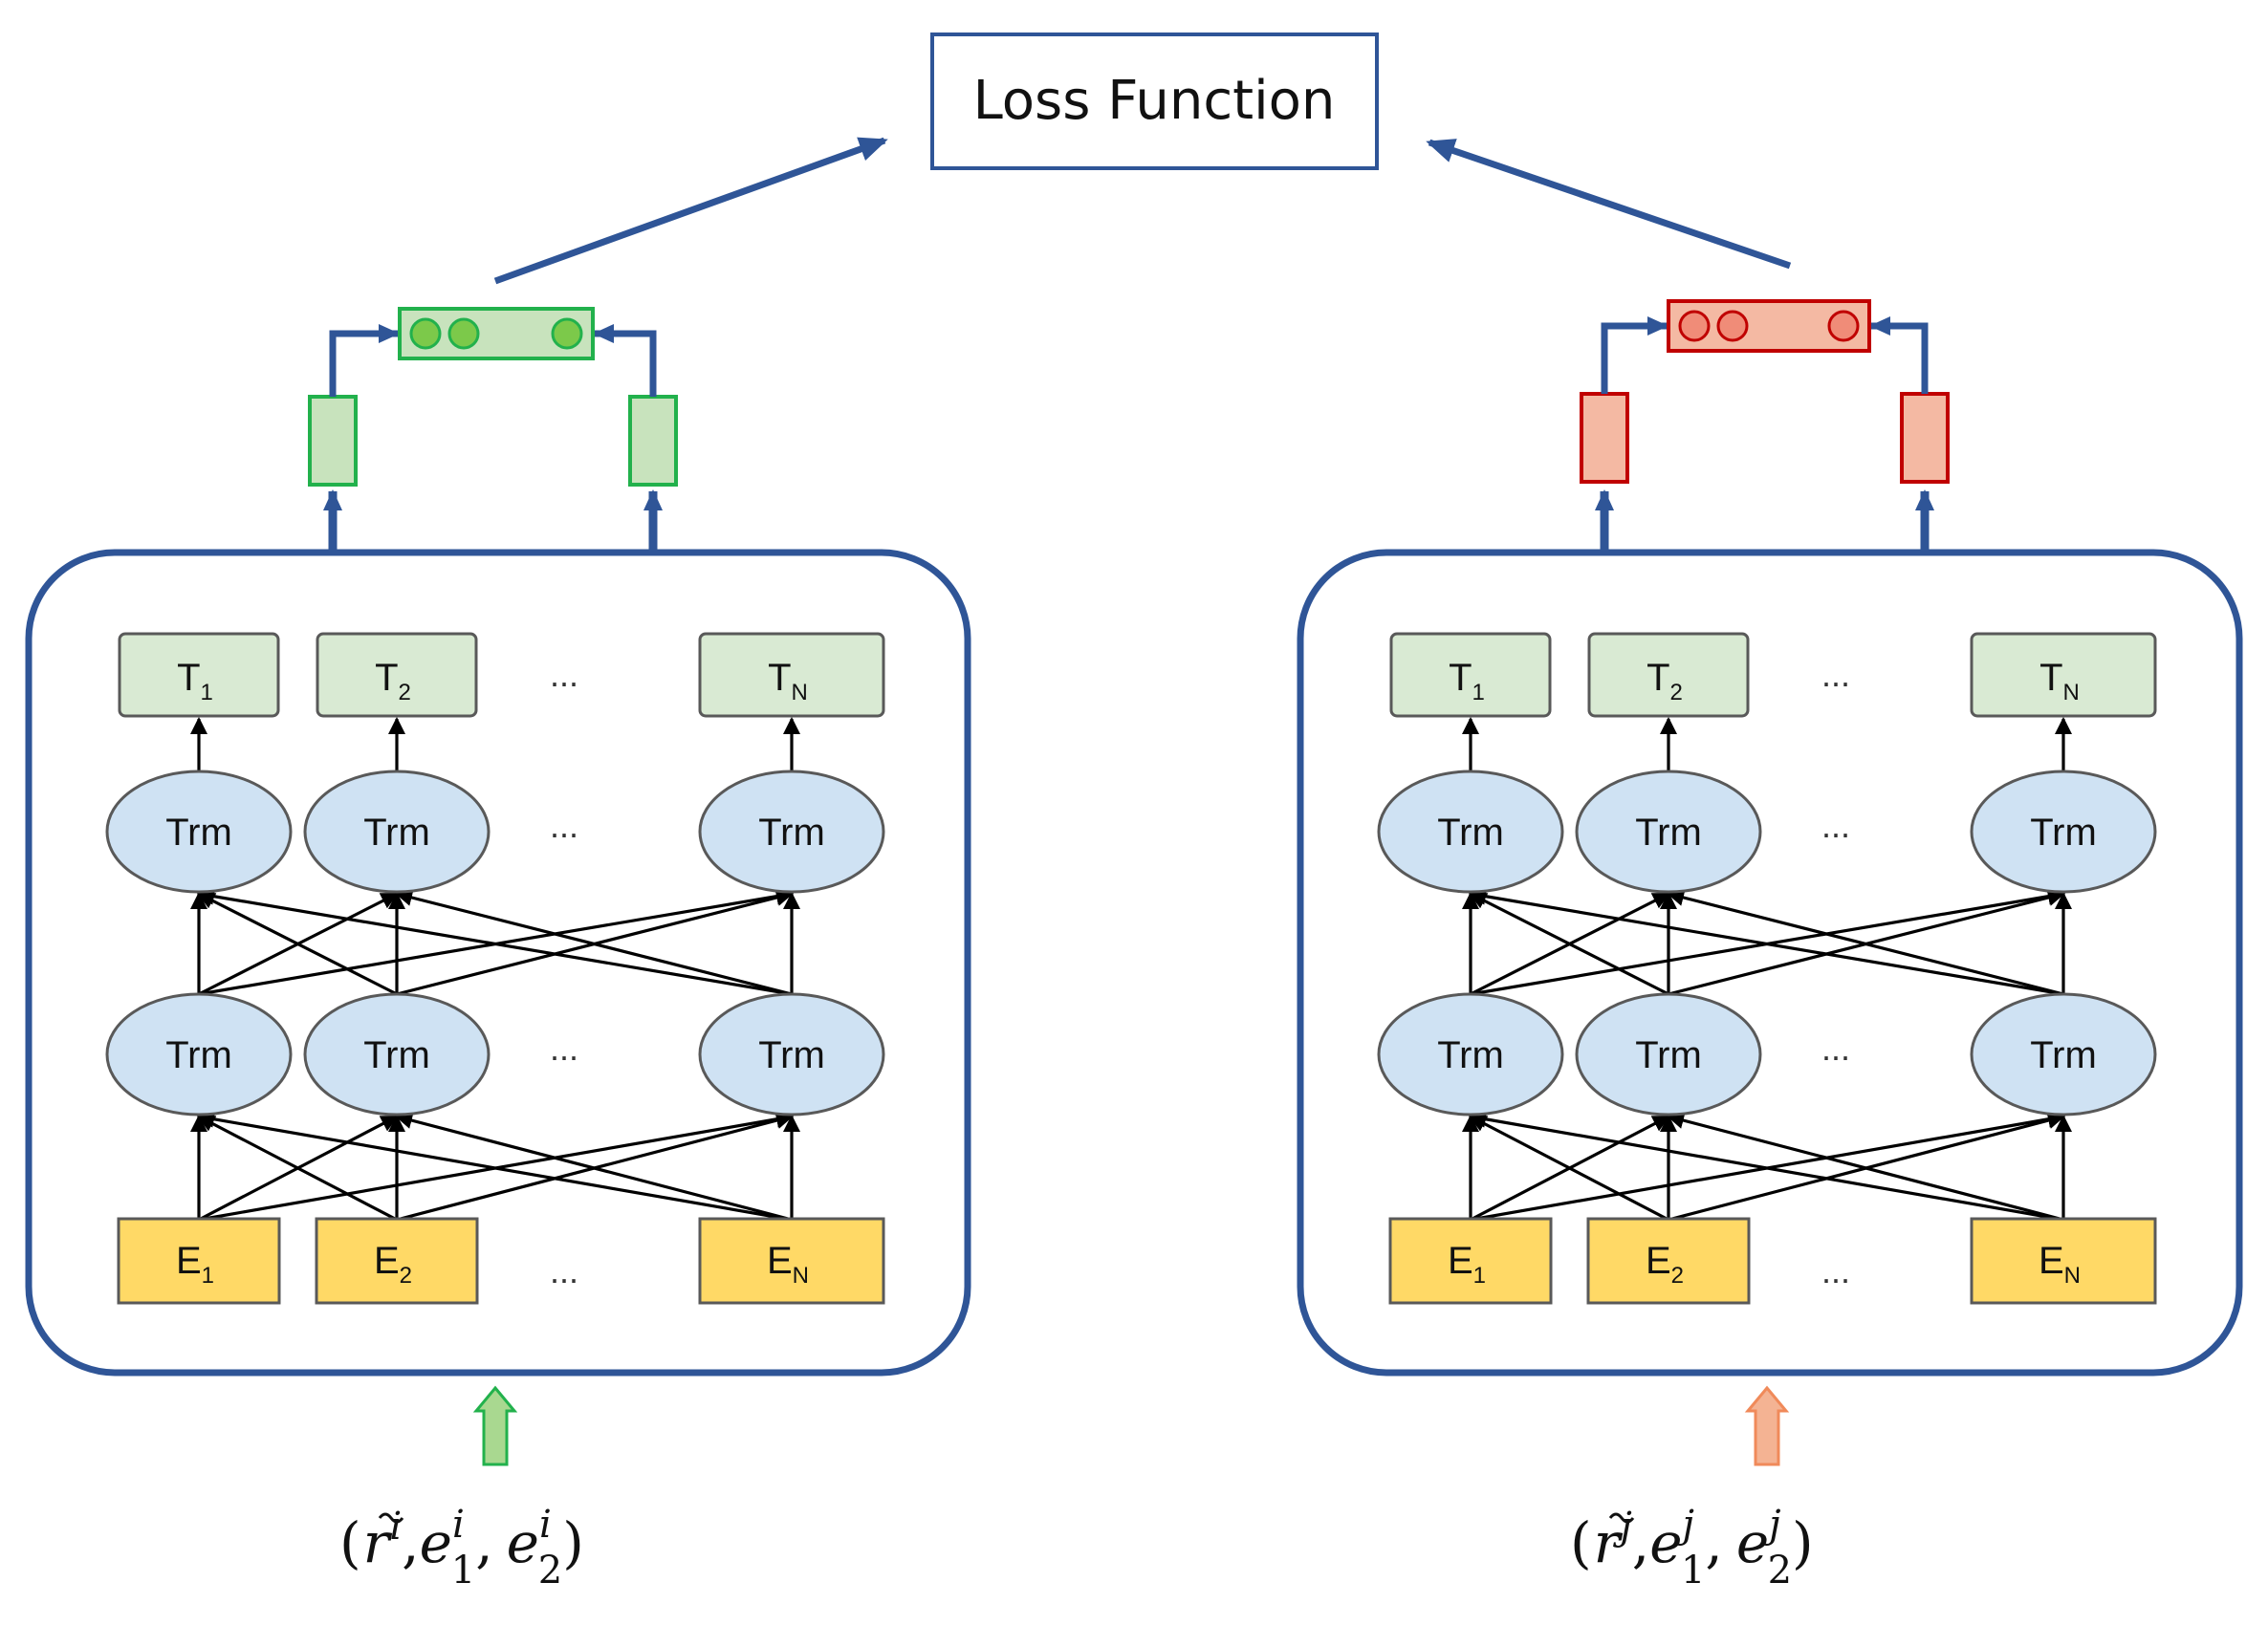 This screenshot has height=1626, width=2268. I want to click on e-node: E1, so click(1471, 1261).